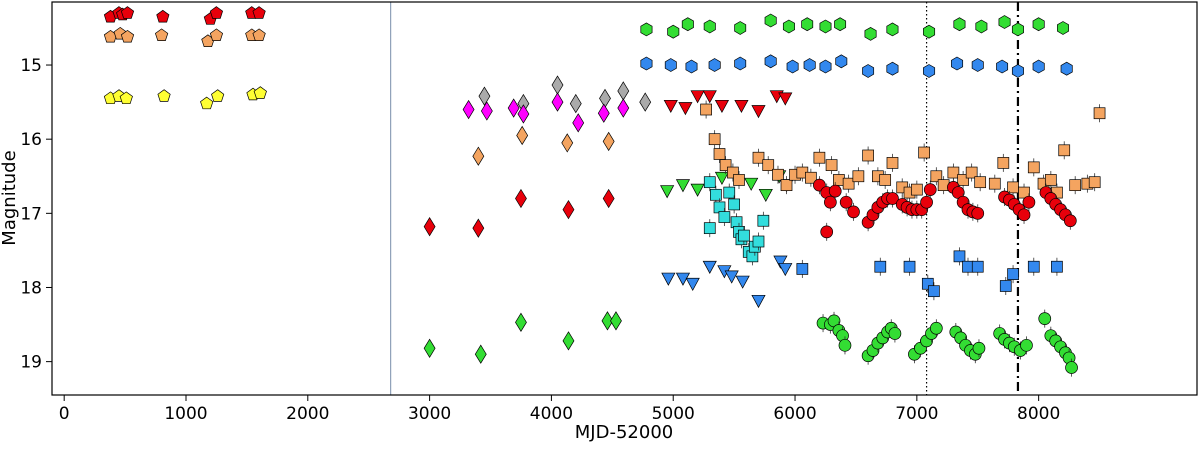  What do you see at coordinates (429, 414) in the screenshot?
I see `x-tick-label: 3000` at bounding box center [429, 414].